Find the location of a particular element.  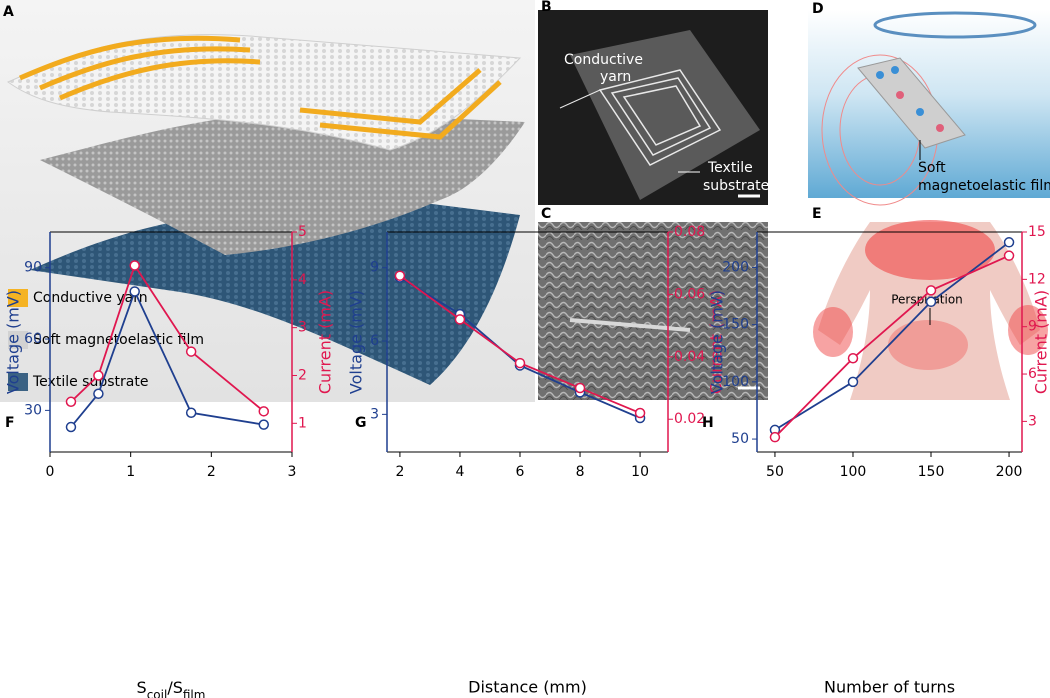

y2-tick-label: 3 is located at coordinates (302, 328).